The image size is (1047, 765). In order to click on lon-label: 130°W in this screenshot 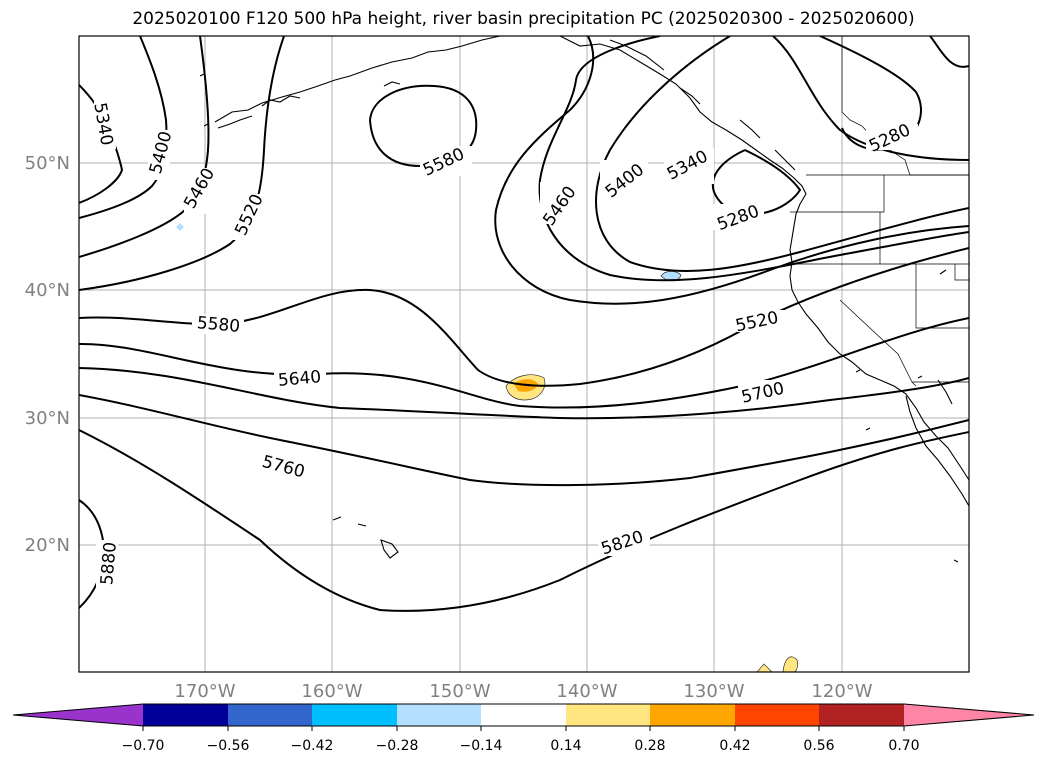, I will do `click(713, 691)`.